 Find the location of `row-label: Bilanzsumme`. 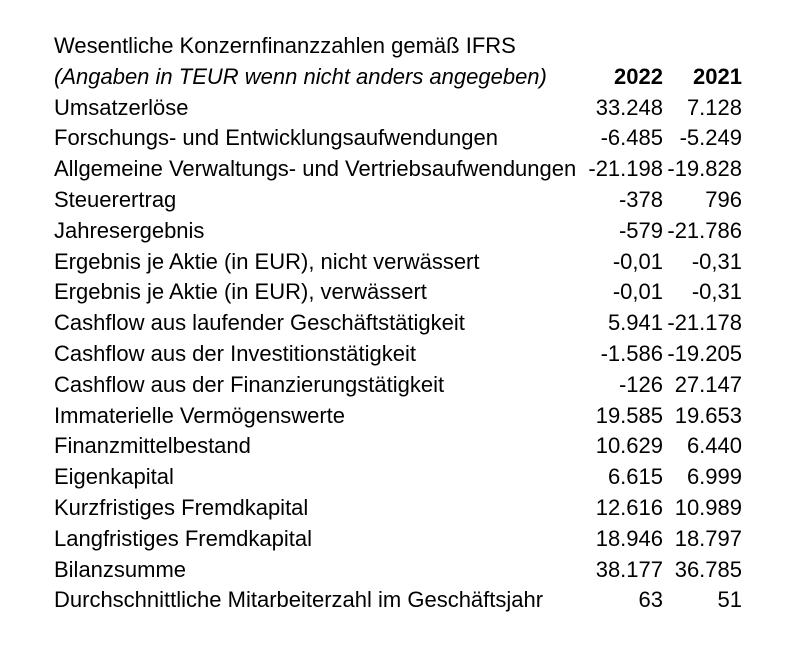

row-label: Bilanzsumme is located at coordinates (120, 569).